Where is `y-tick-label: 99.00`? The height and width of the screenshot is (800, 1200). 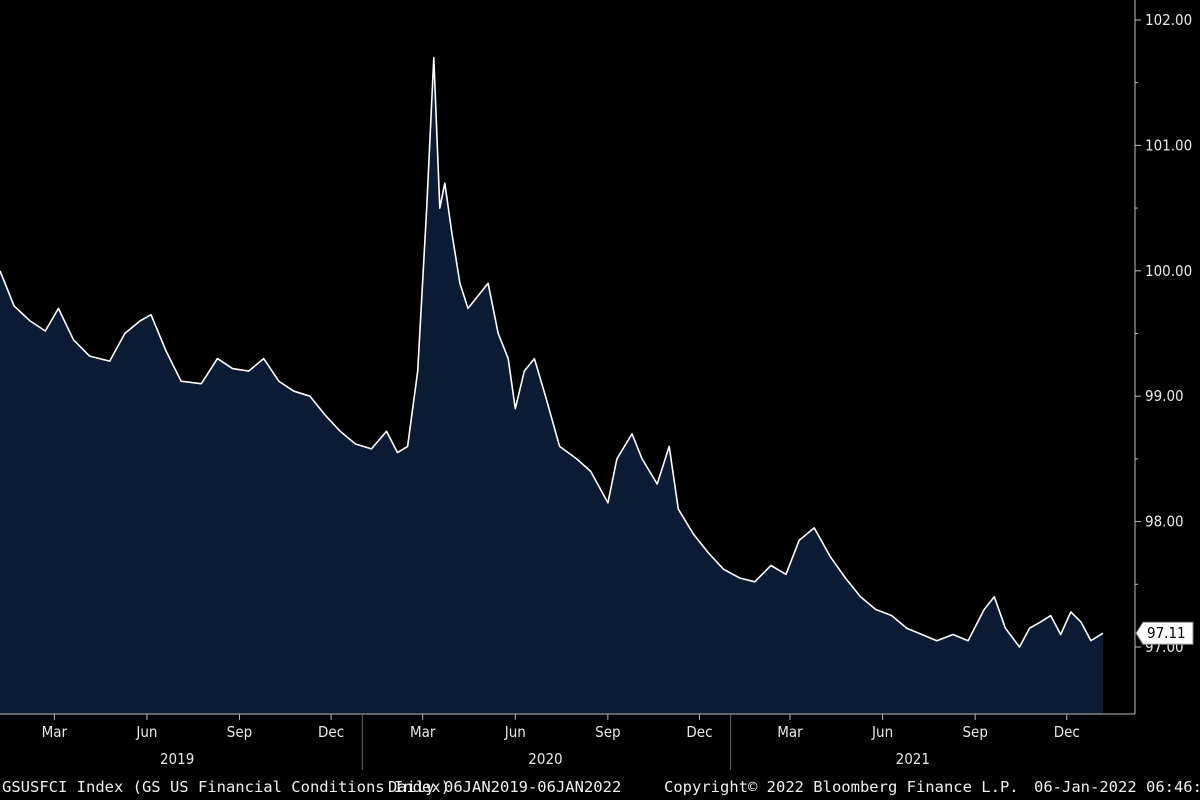 y-tick-label: 99.00 is located at coordinates (1164, 396).